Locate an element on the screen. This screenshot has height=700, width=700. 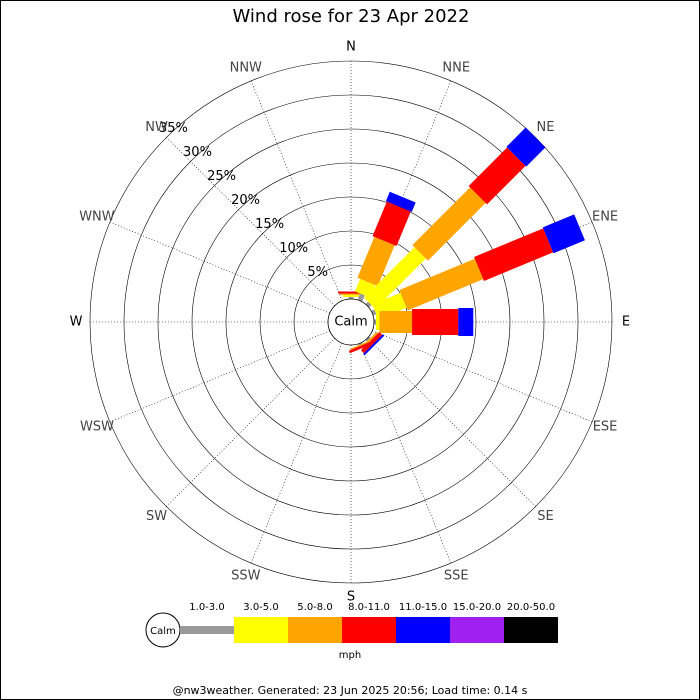
direction-label: NE is located at coordinates (545, 127).